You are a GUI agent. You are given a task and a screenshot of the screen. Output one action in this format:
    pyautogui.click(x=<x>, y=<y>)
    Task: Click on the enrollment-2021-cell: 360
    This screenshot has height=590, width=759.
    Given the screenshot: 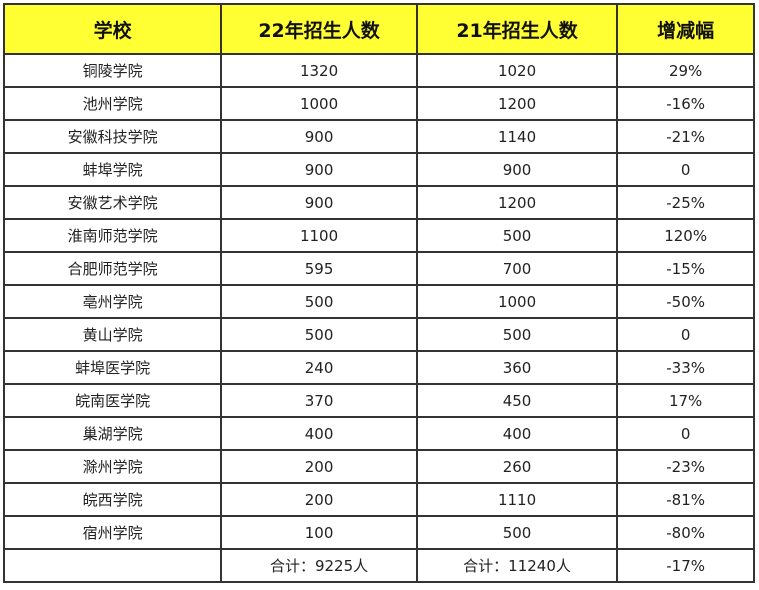 What is the action you would take?
    pyautogui.click(x=517, y=367)
    